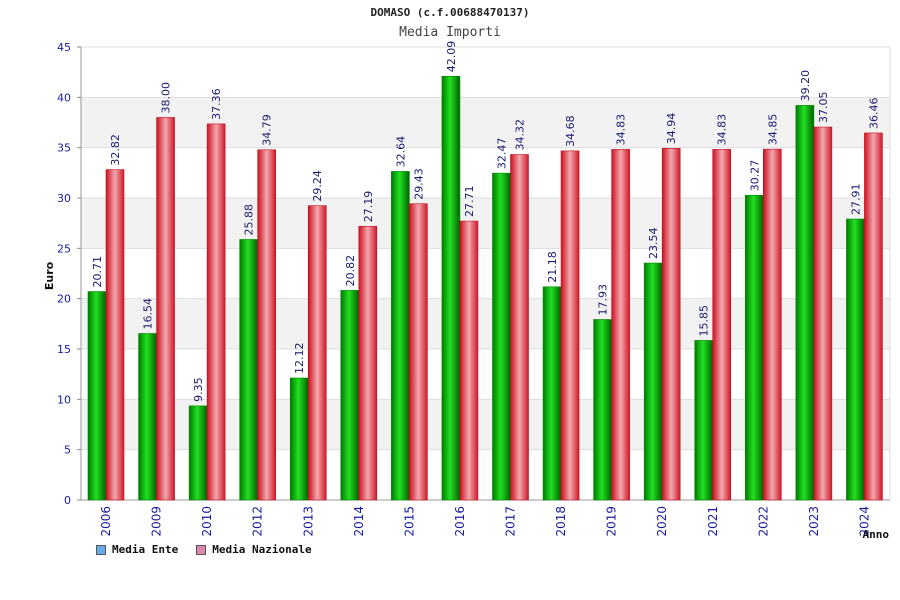  Describe the element at coordinates (216, 104) in the screenshot. I see `data-label: 37.36` at that location.